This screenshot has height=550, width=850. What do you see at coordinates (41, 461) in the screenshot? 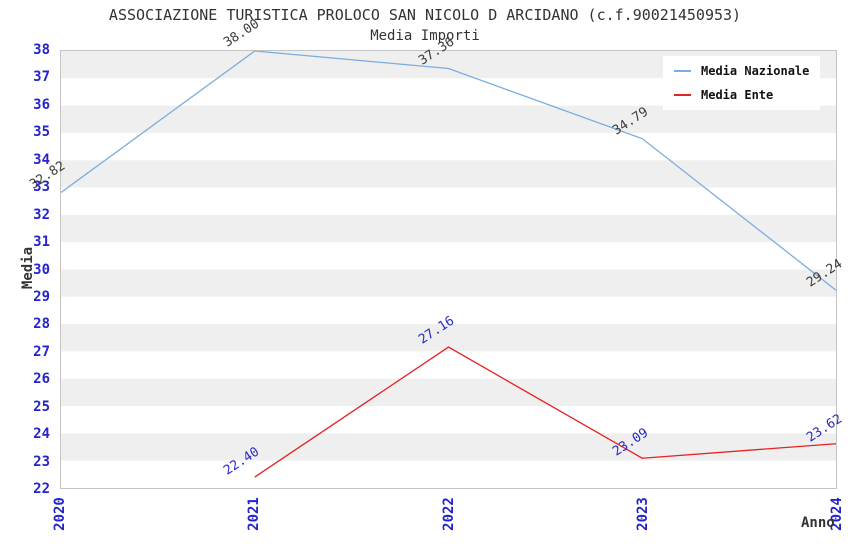
I see `y-tick-label: 23` at bounding box center [41, 461].